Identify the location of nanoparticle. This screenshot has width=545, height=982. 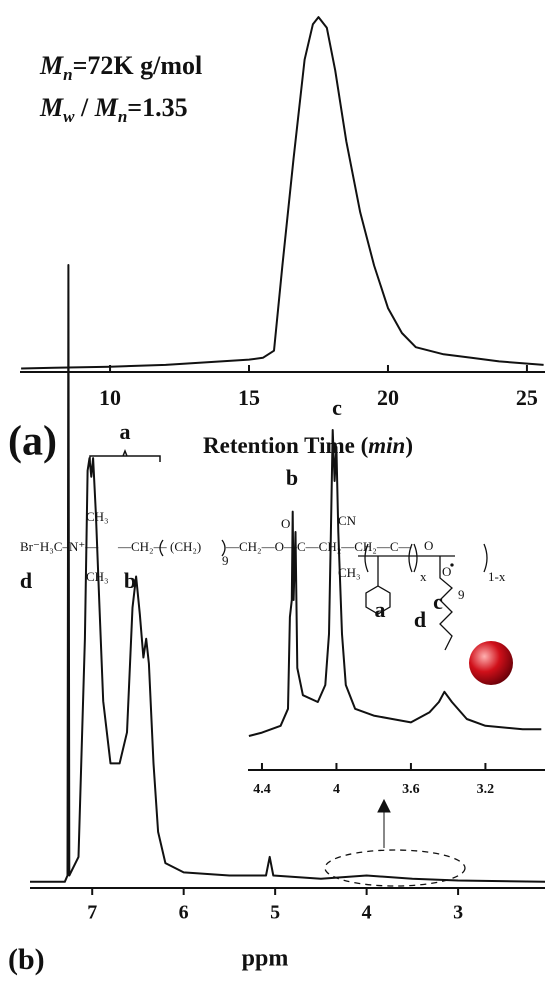
(491, 663).